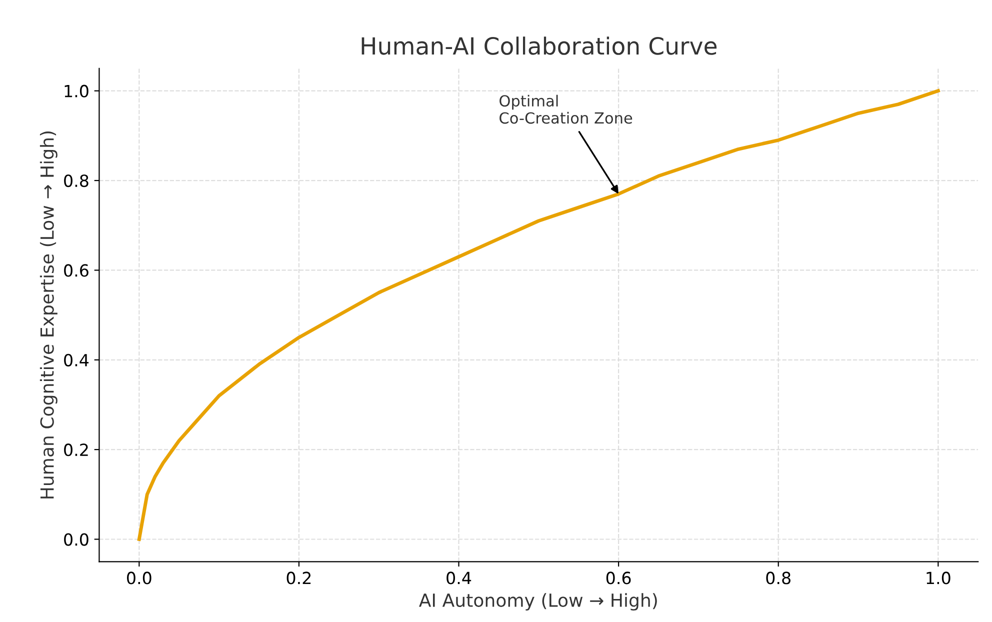 This screenshot has height=622, width=992. I want to click on y-tick-label: 0.0, so click(76, 539).